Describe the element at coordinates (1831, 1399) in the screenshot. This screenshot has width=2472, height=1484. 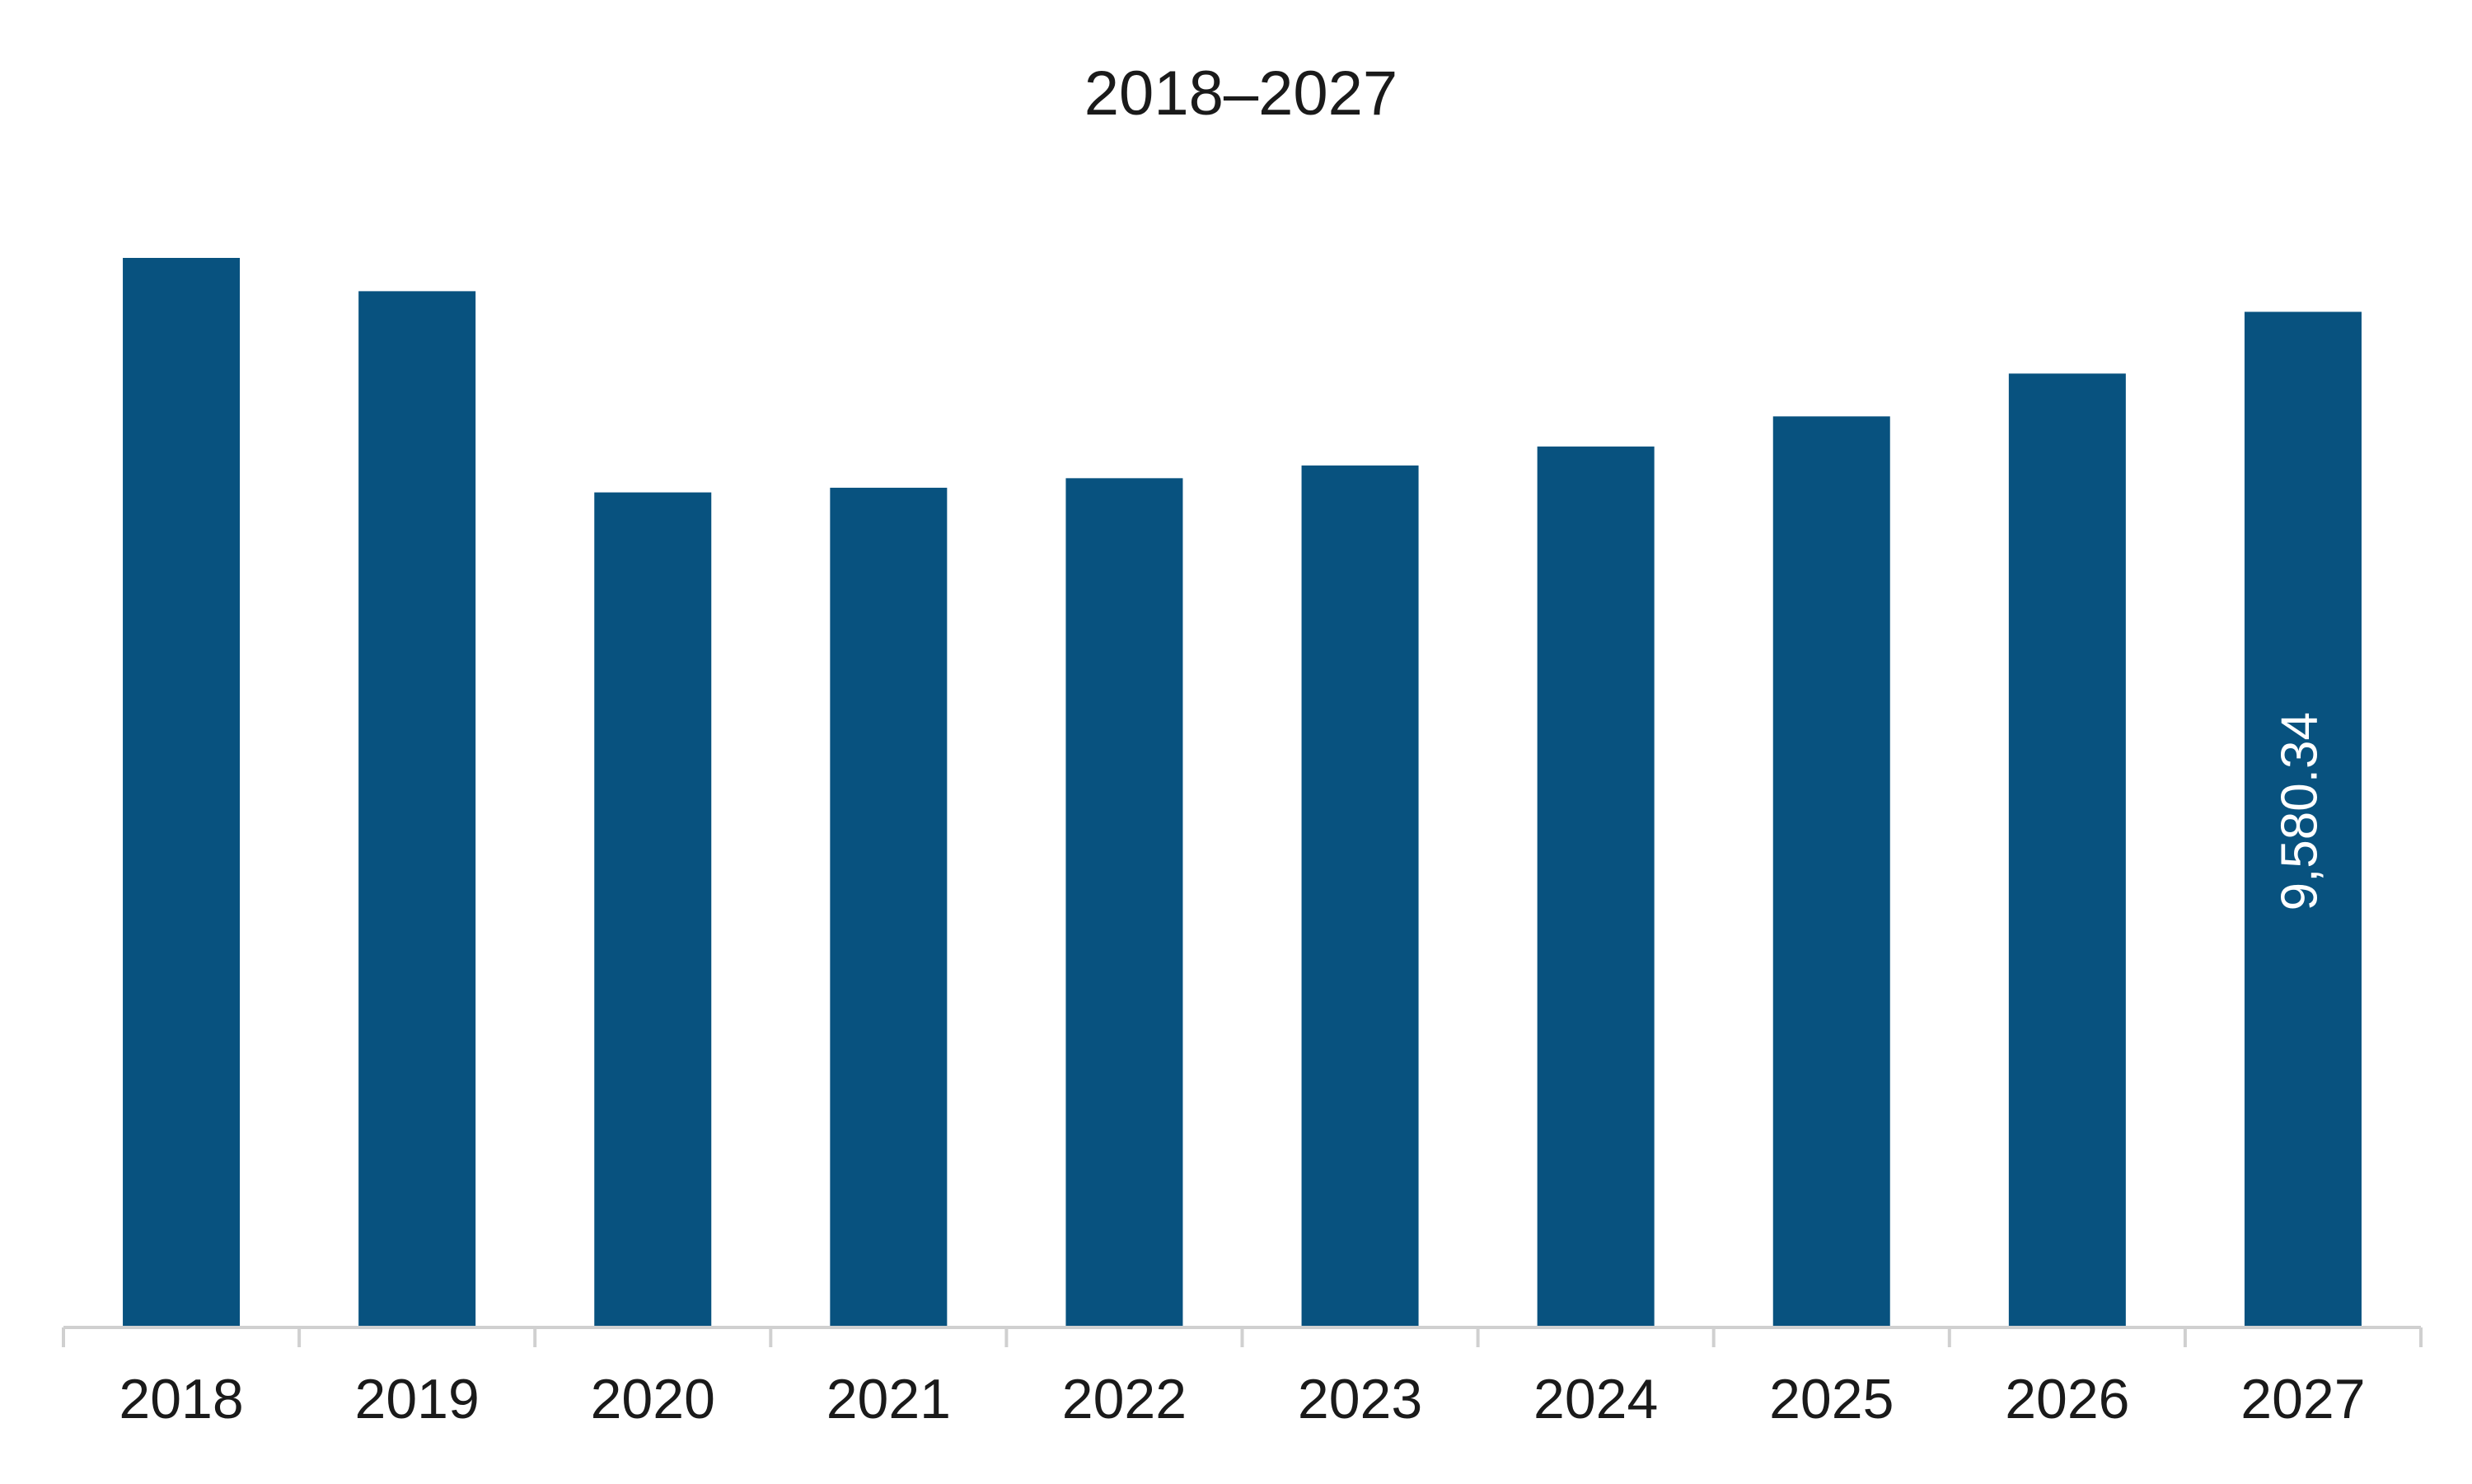
I see `x-tick-label: 2025` at that location.